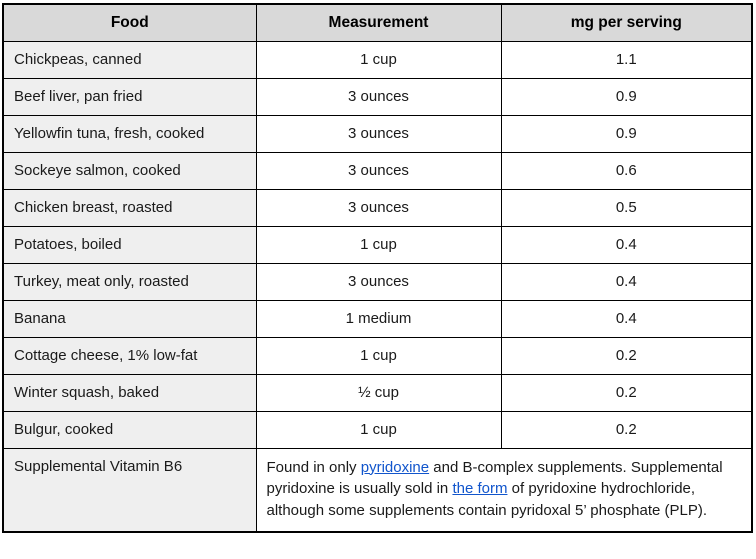  What do you see at coordinates (313, 467) in the screenshot?
I see `note-text-segment: Found in only` at bounding box center [313, 467].